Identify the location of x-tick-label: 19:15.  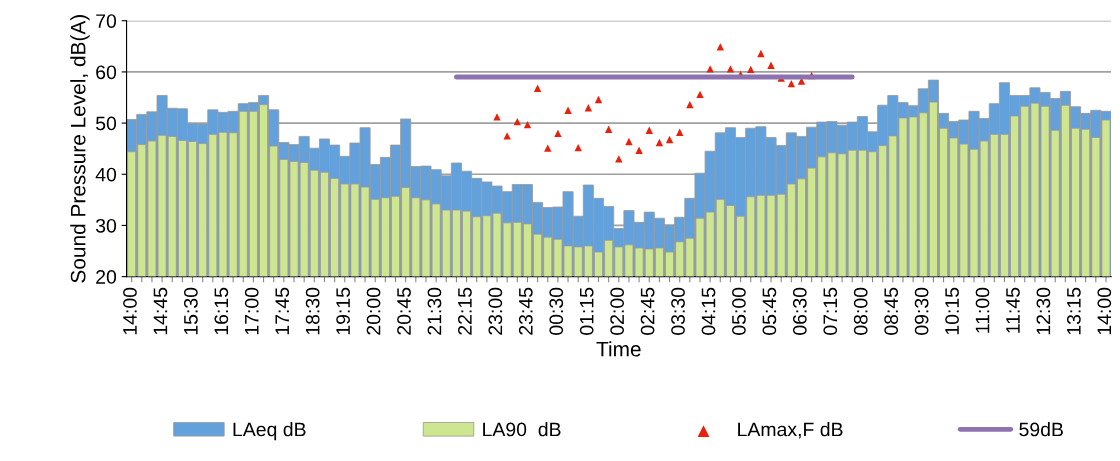
(343, 311).